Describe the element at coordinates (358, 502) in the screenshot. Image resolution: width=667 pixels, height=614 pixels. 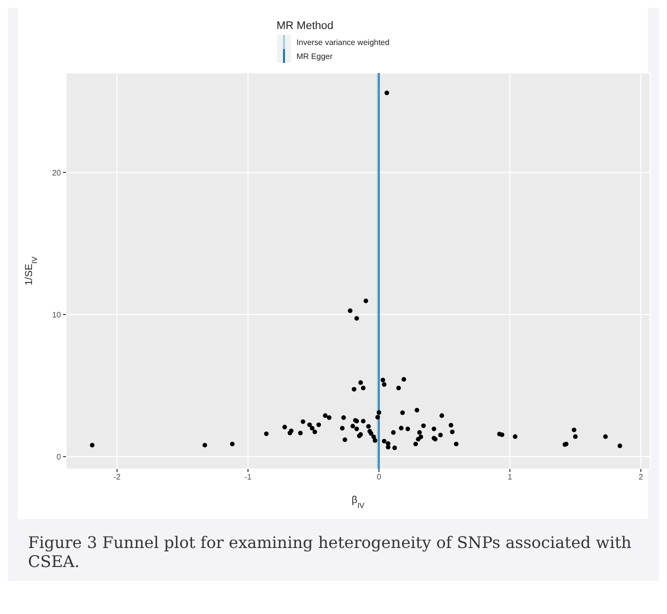
I see `x-axis-title: β$_{IV}$` at that location.